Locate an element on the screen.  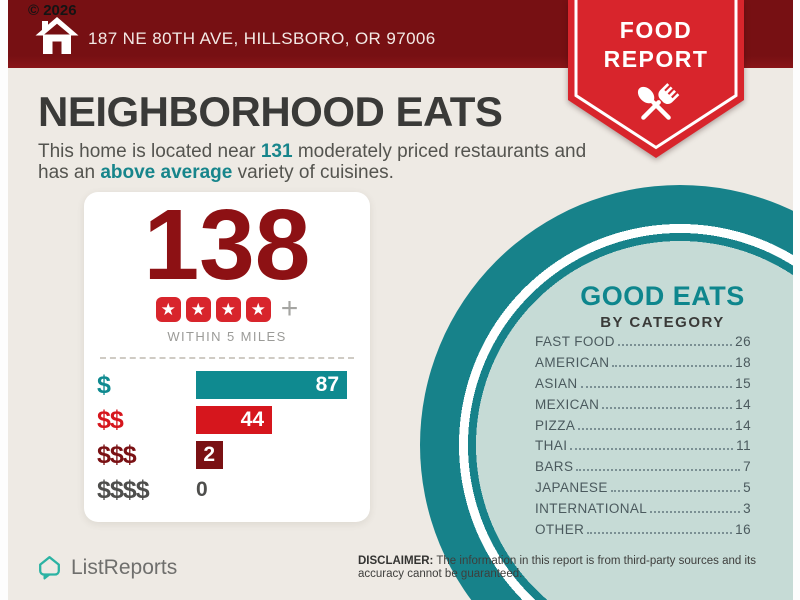
intro-text-3: has an is located at coordinates (69, 172).